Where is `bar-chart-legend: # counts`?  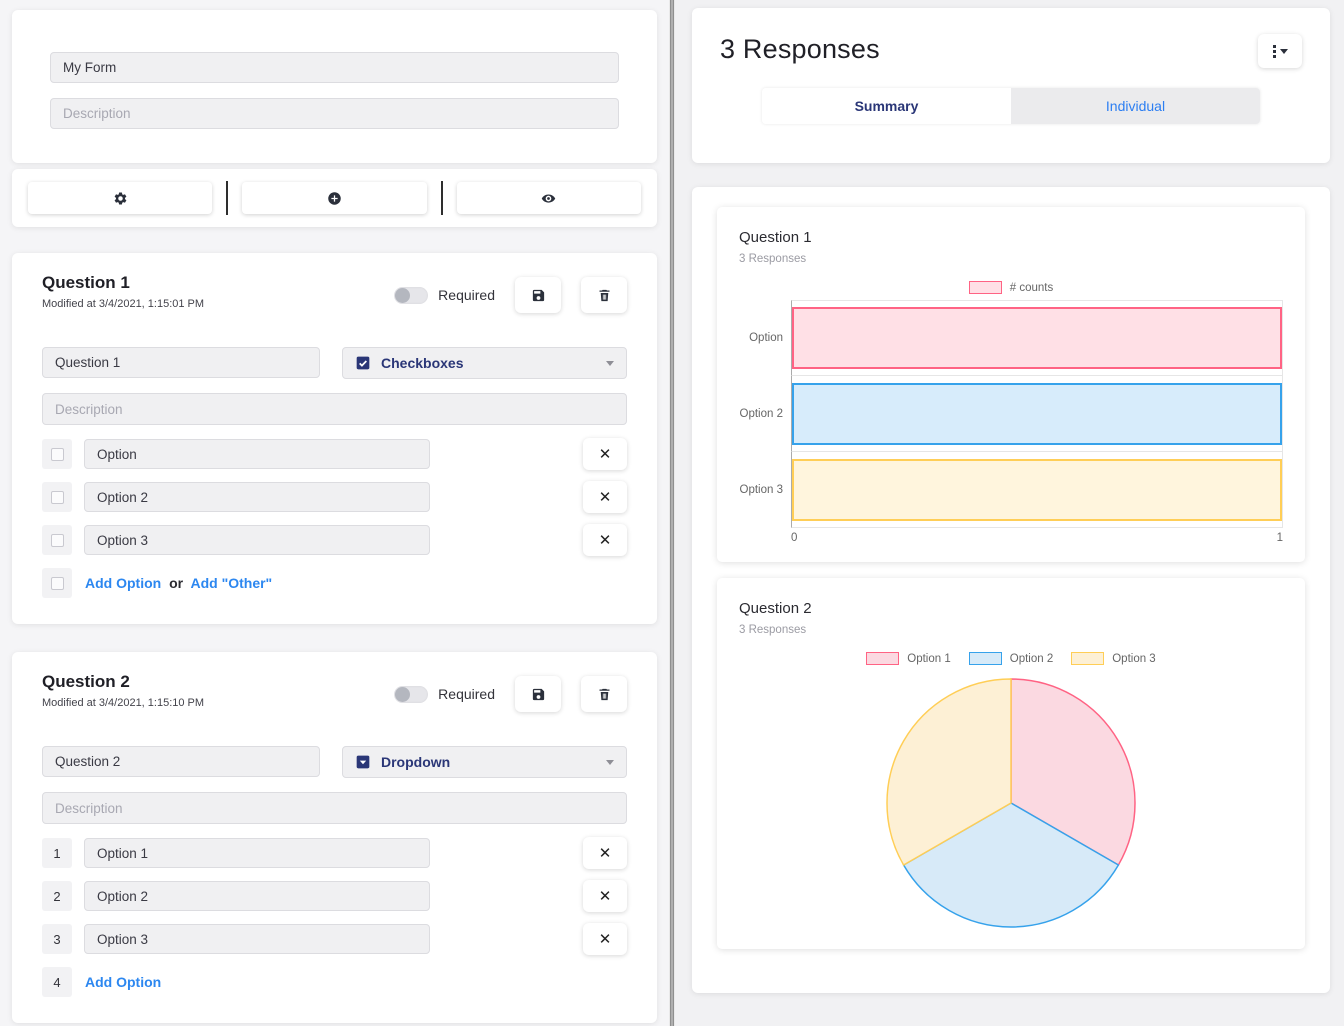
bar-chart-legend: # counts is located at coordinates (1011, 287).